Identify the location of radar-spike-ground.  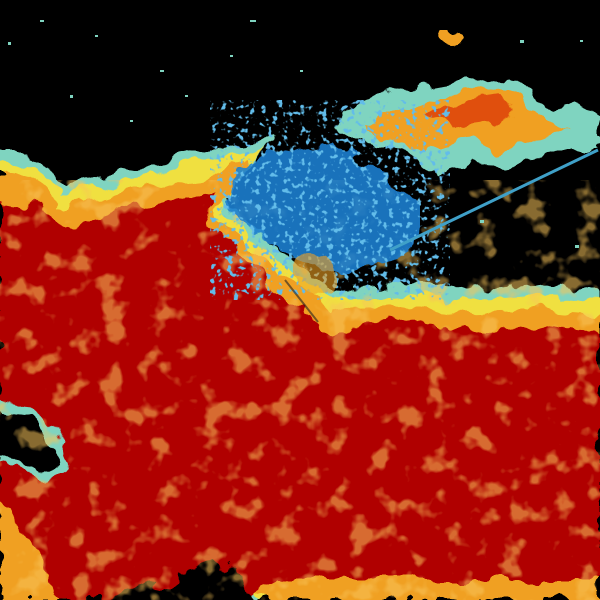
(301, 301).